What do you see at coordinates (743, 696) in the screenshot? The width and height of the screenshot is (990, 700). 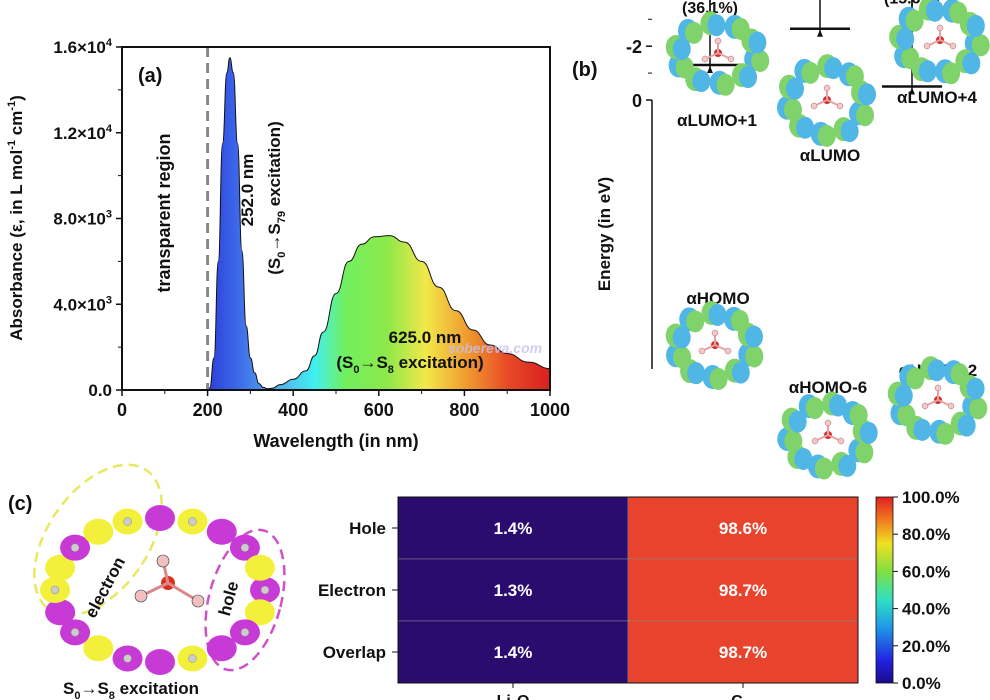 I see `column-label: C20` at bounding box center [743, 696].